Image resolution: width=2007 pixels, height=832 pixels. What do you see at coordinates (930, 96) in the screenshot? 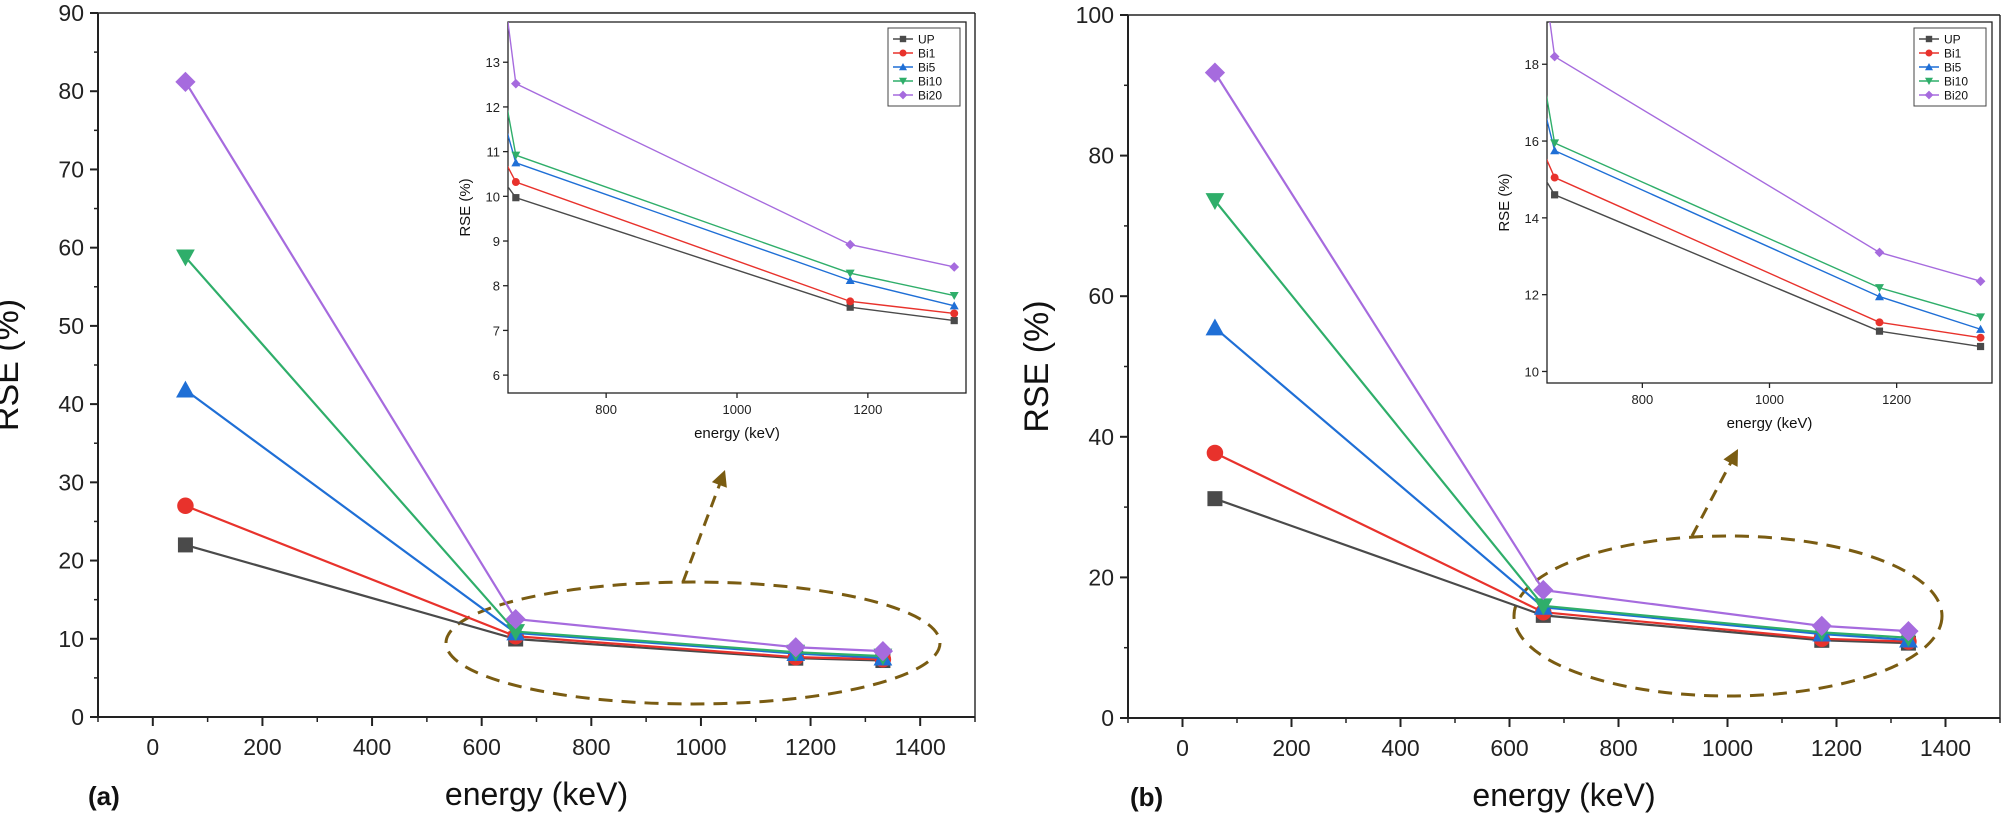
I see `legend-label: Bi20` at bounding box center [930, 96].